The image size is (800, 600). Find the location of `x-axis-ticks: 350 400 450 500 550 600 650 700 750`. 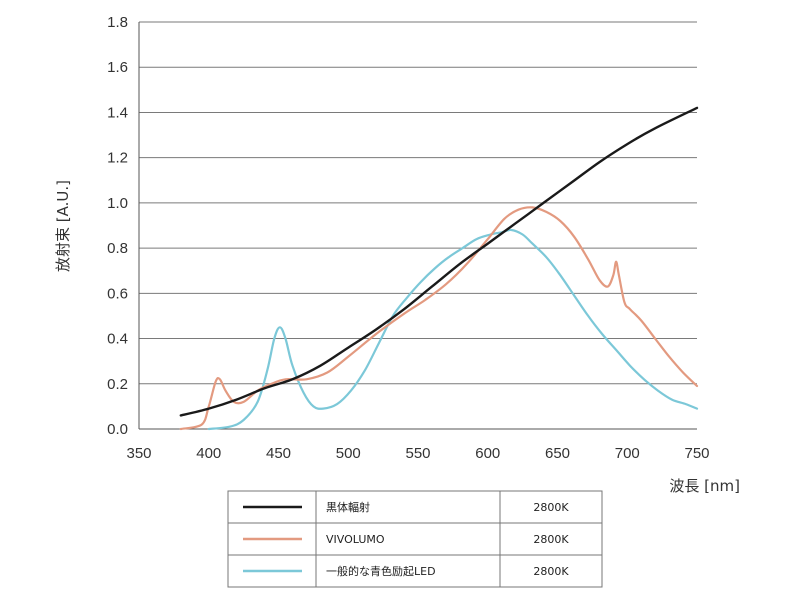

x-axis-ticks: 350 400 450 500 550 600 650 700 750 is located at coordinates (417, 453).